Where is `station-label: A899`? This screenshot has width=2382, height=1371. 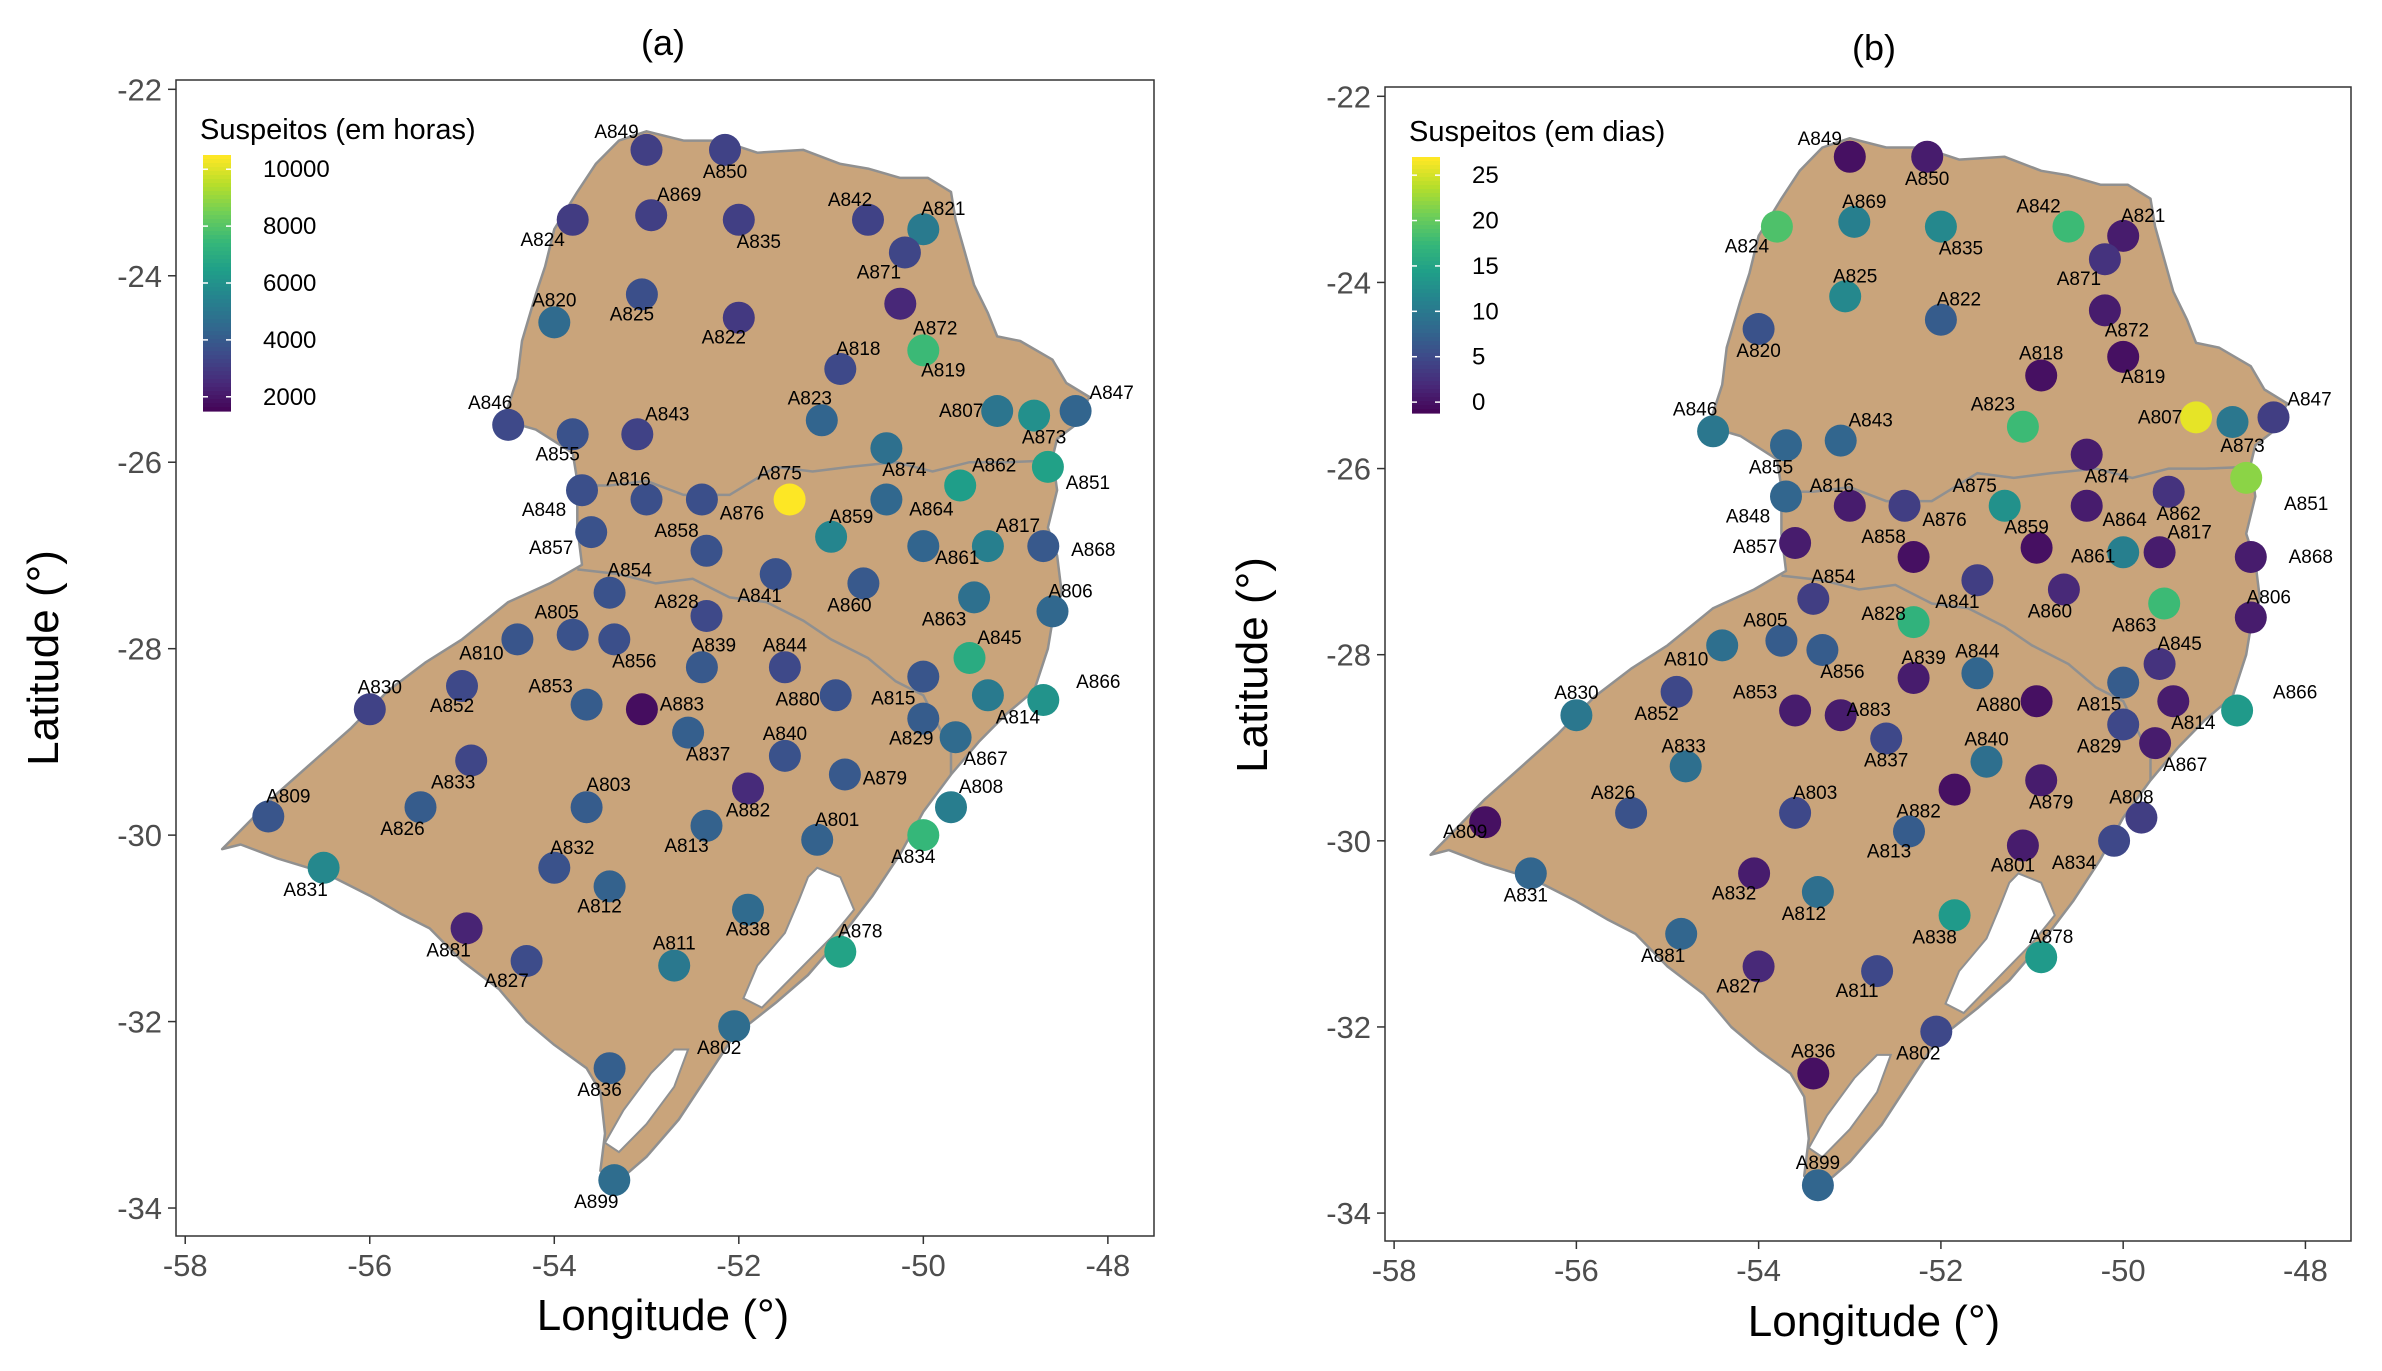 station-label: A899 is located at coordinates (1818, 1163).